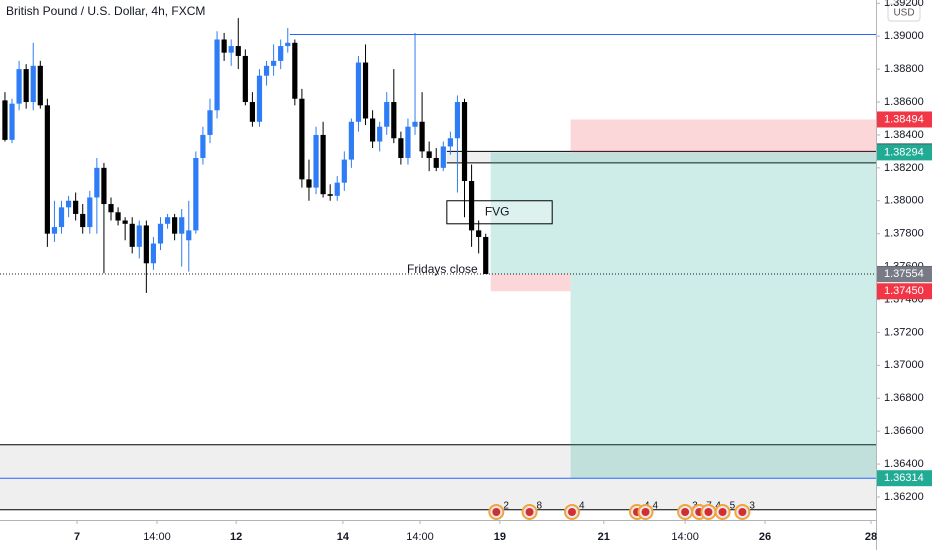 The height and width of the screenshot is (550, 932). Describe the element at coordinates (904, 234) in the screenshot. I see `y-tick-label: 1.37800` at that location.